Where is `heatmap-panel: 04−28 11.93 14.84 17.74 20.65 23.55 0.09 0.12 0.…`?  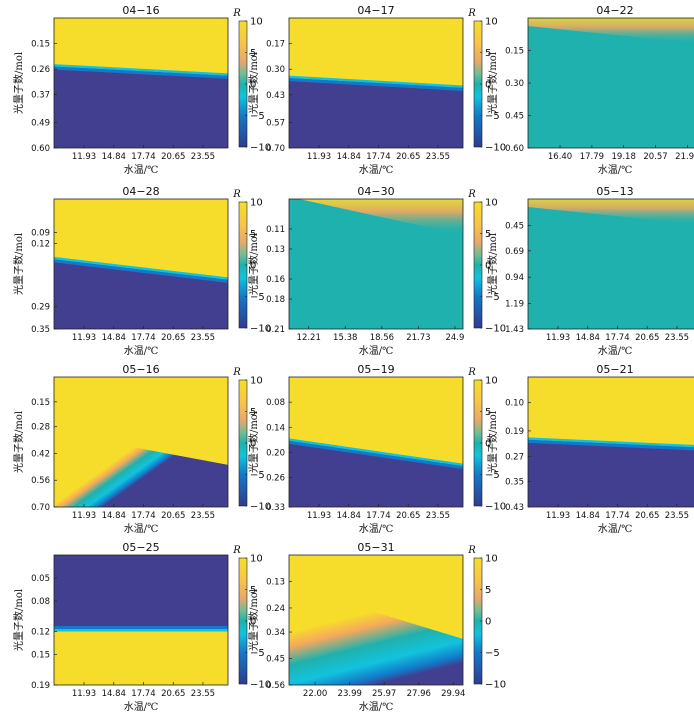
heatmap-panel: 04−28 11.93 14.84 17.74 20.65 23.55 0.09 0.12 0.… is located at coordinates (141, 271).